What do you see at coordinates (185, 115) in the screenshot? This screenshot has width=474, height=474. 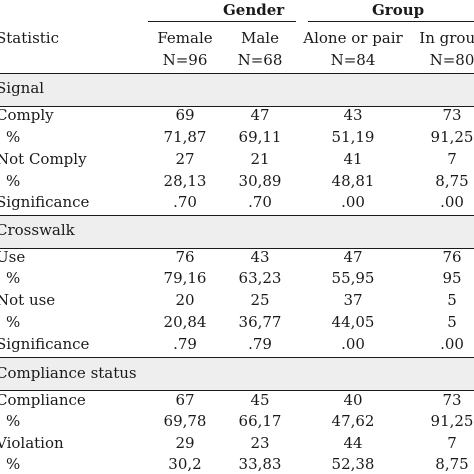 I see `cell-female: 69` at bounding box center [185, 115].